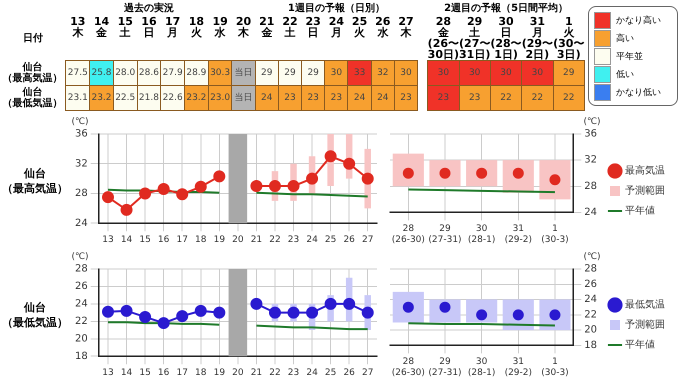 Image resolution: width=680 pixels, height=382 pixels. What do you see at coordinates (506, 38) in the screenshot?
I see `x-tick-label: 30 日 (28〜 1日)` at bounding box center [506, 38].